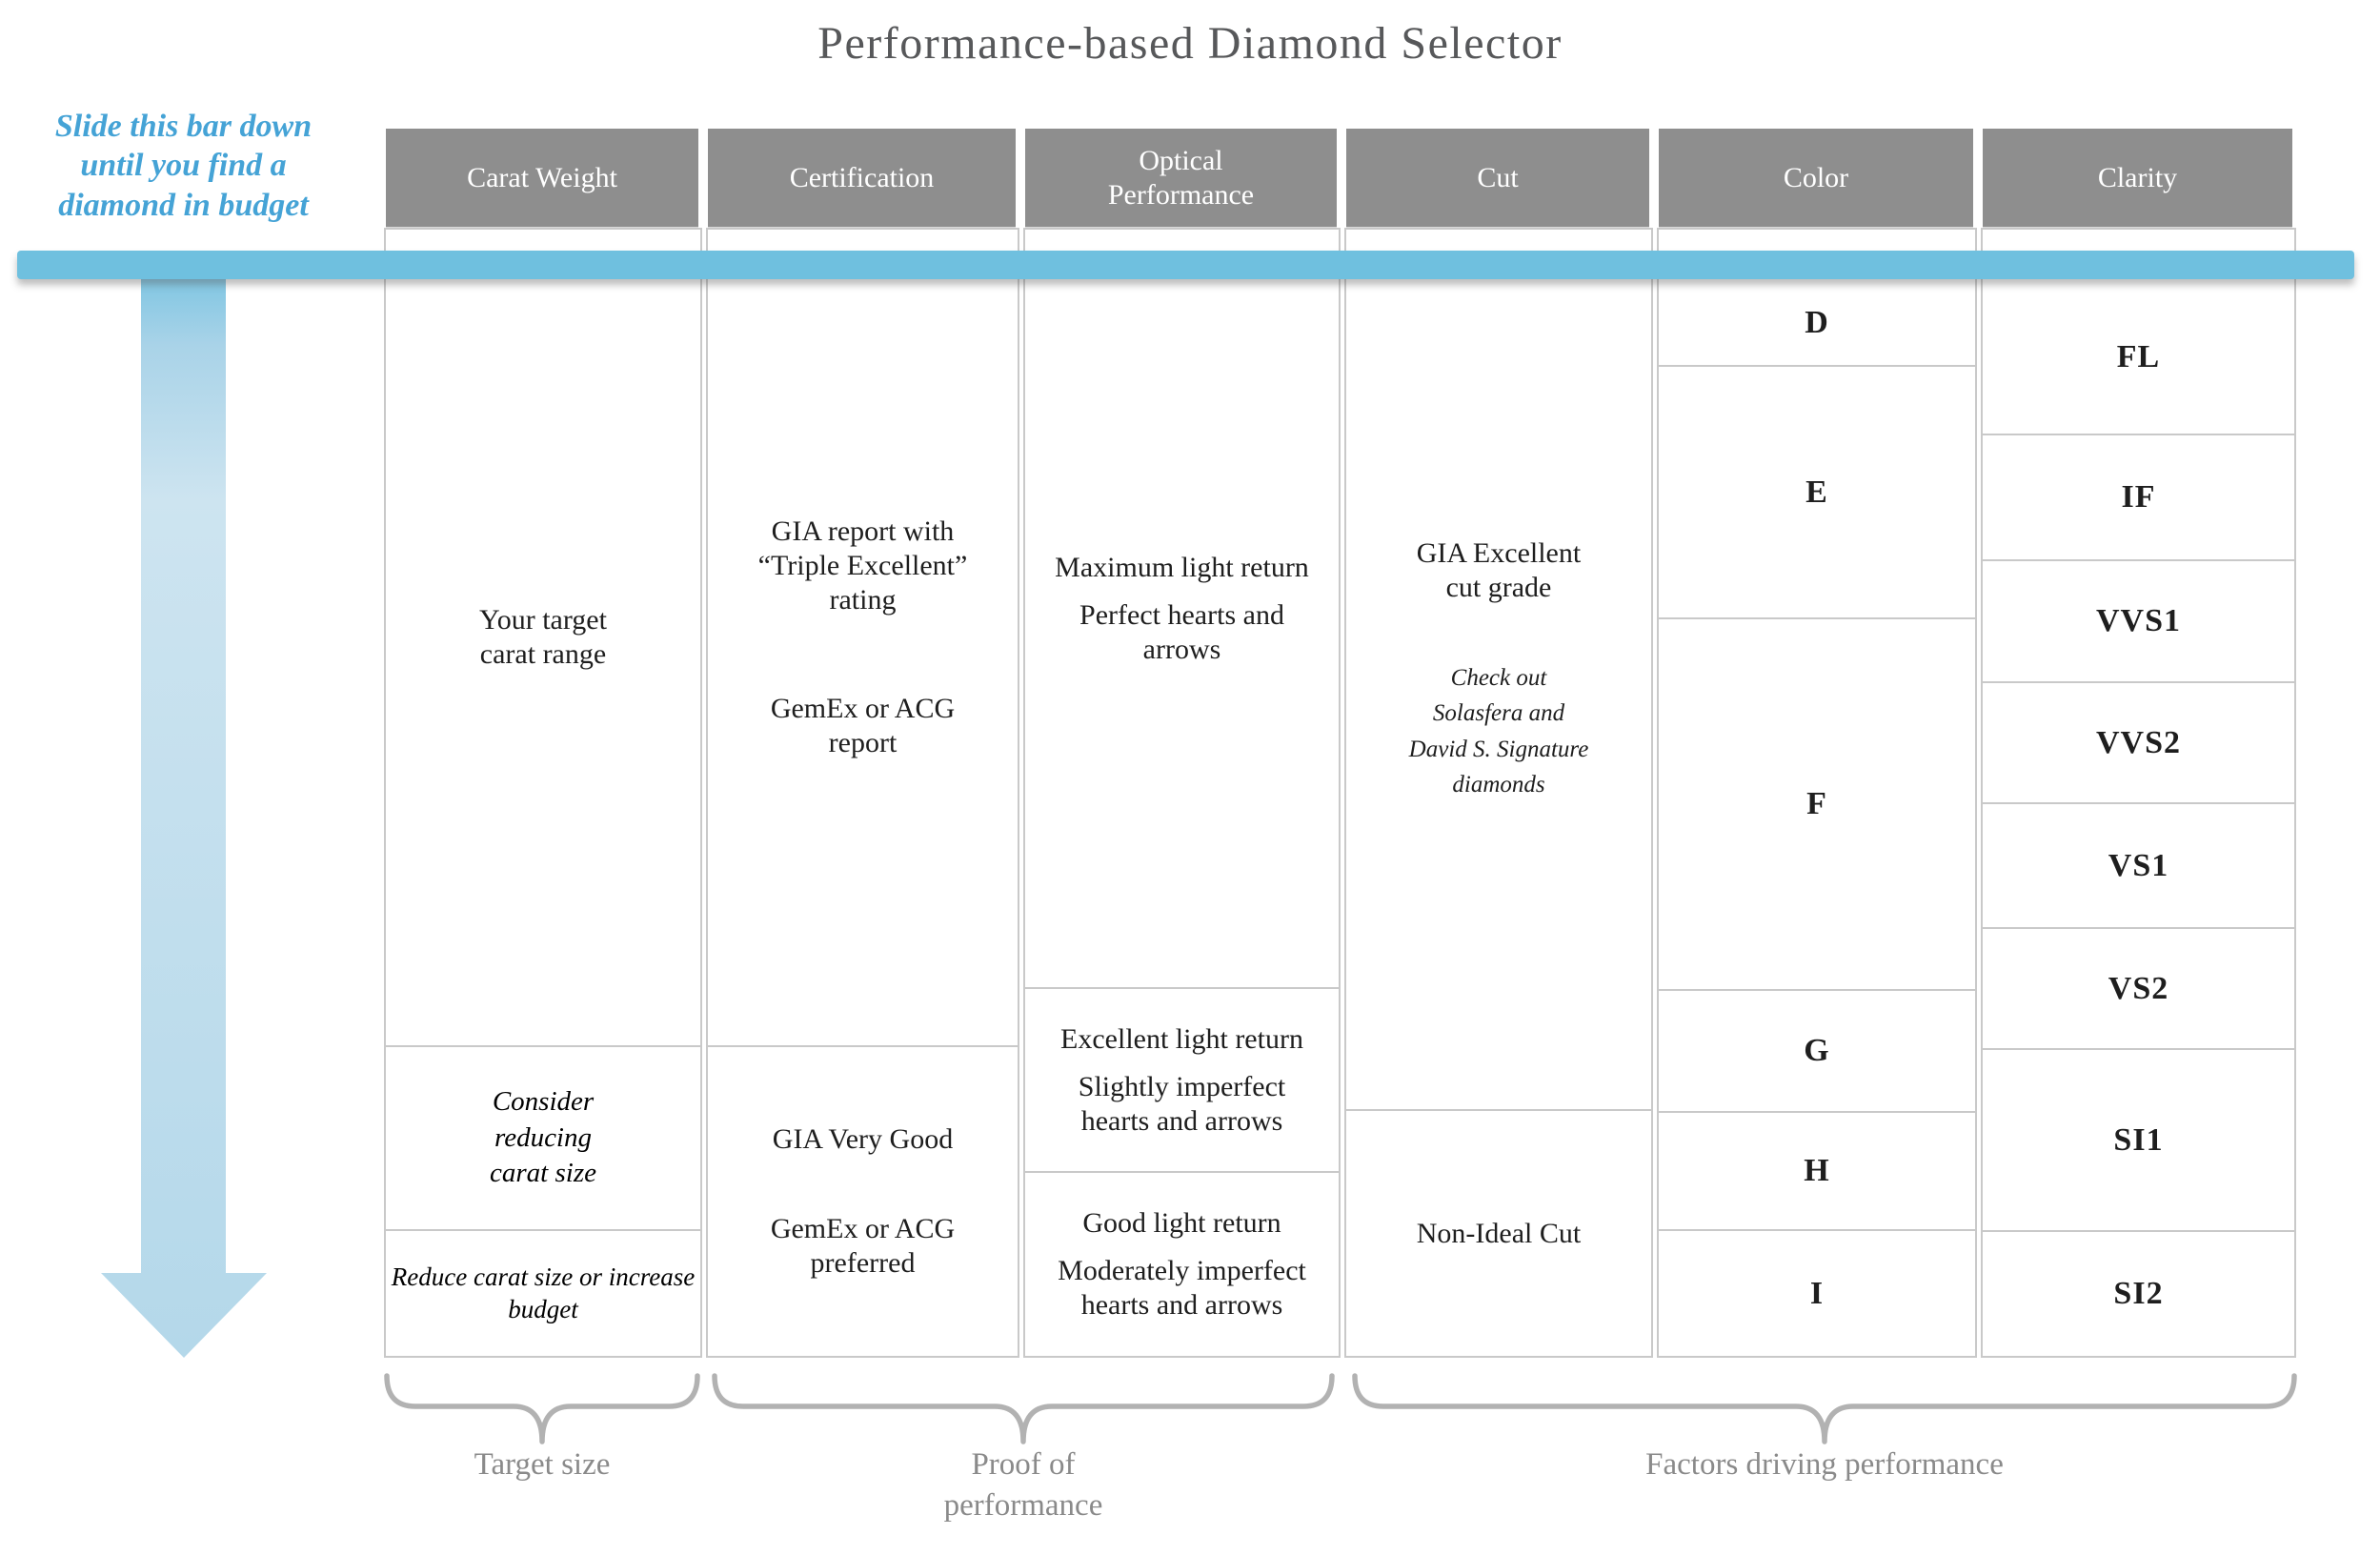 This screenshot has width=2380, height=1555. Describe the element at coordinates (863, 1246) in the screenshot. I see `gemex-preferred-text: GemEx or ACG preferred` at that location.